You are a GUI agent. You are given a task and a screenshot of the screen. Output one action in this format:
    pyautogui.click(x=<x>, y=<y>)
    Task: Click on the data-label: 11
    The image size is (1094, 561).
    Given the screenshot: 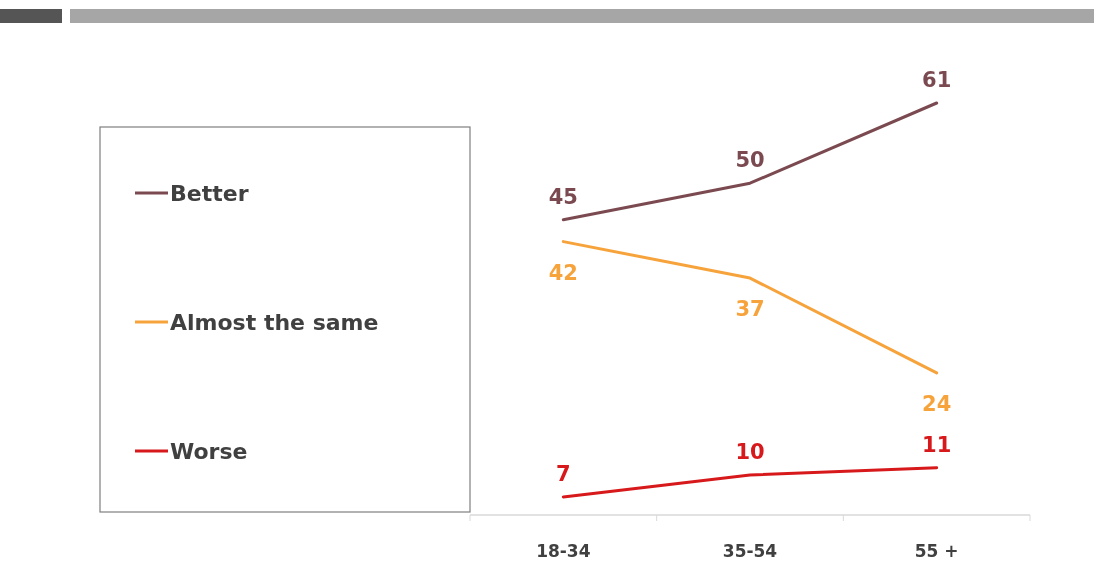 What is the action you would take?
    pyautogui.click(x=937, y=444)
    